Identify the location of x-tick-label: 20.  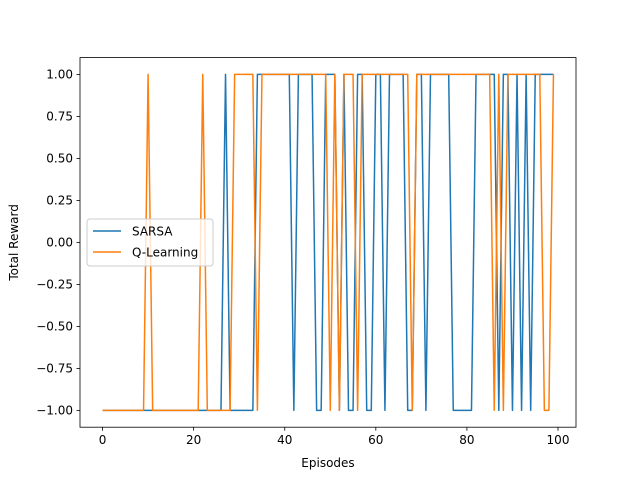
(193, 440).